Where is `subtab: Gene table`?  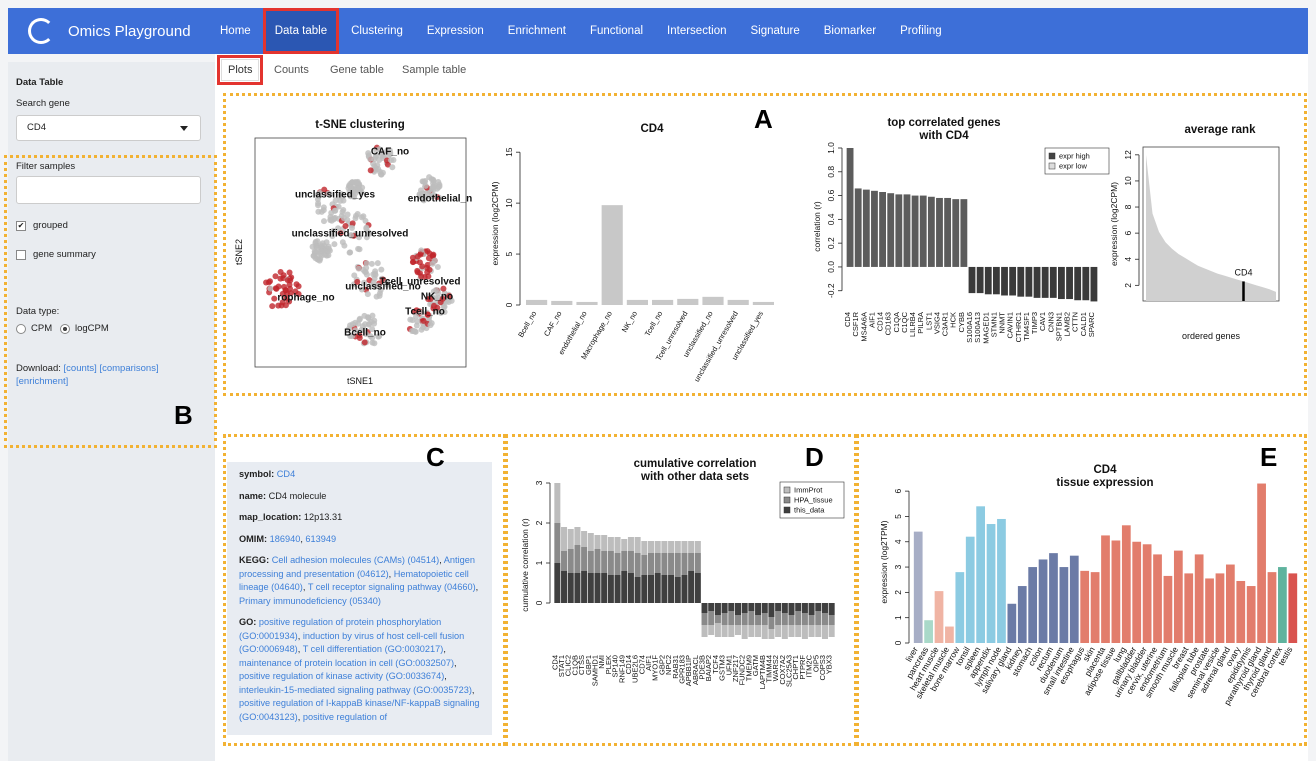
subtab: Gene table is located at coordinates (357, 70).